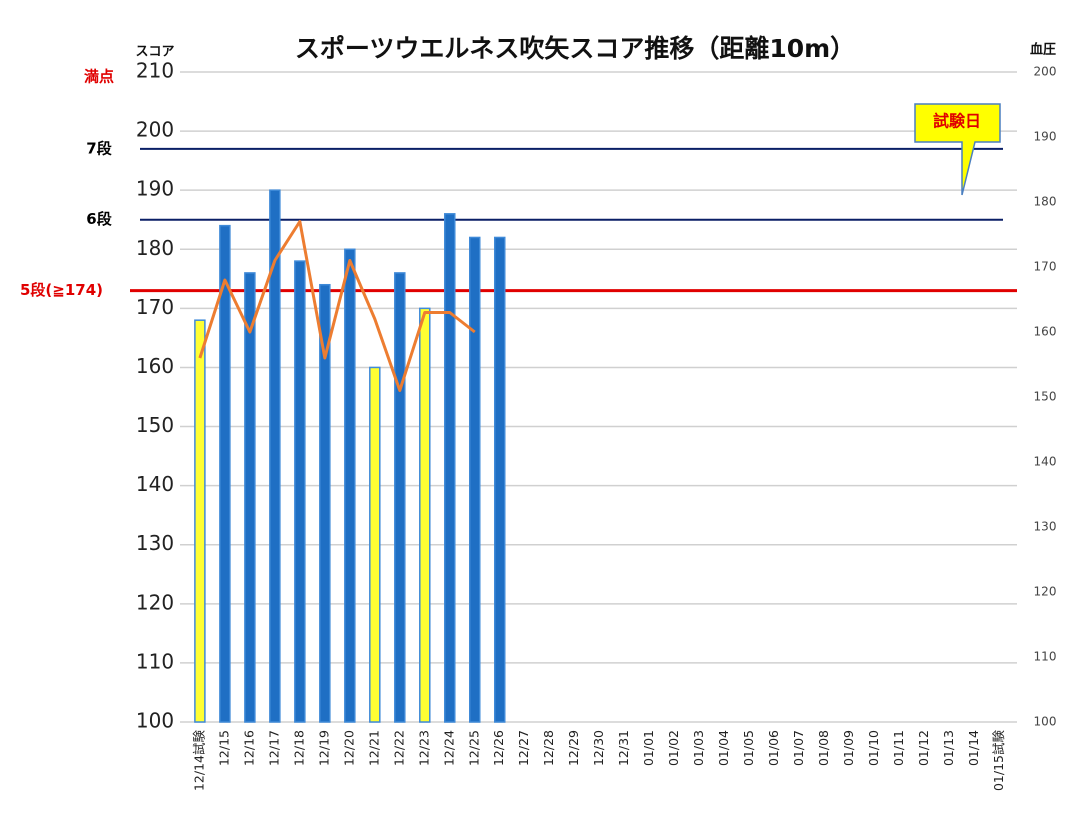 The image size is (1080, 820). I want to click on y2-tick-label: 150, so click(1045, 397).